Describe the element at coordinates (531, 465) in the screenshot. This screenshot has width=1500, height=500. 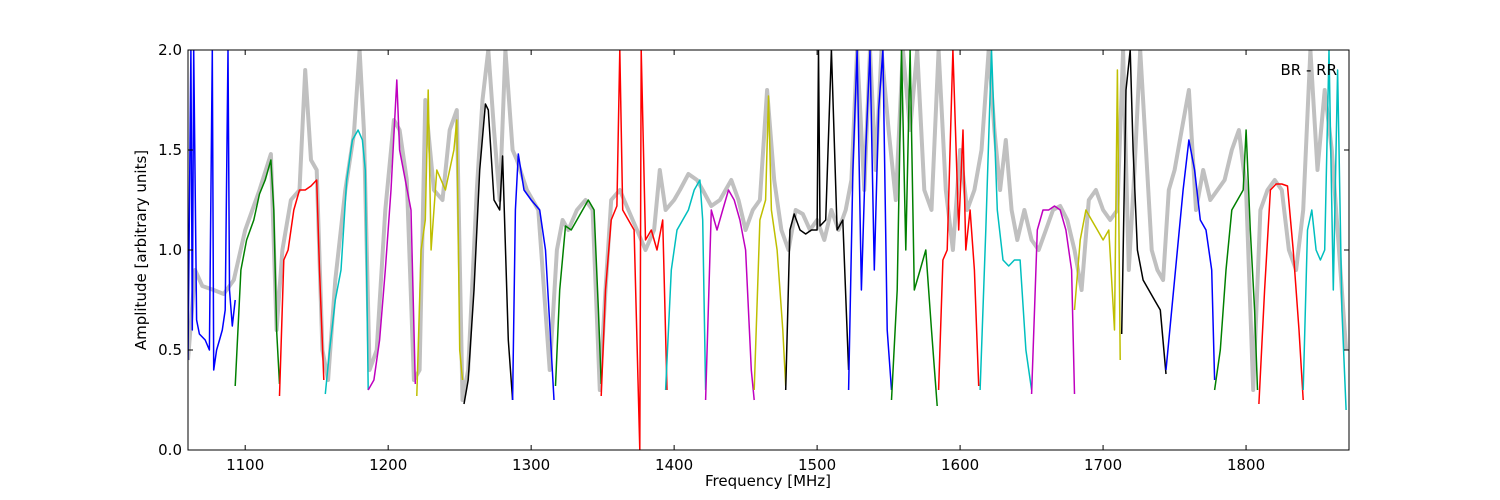
I see `x-tick-label: 1300` at that location.